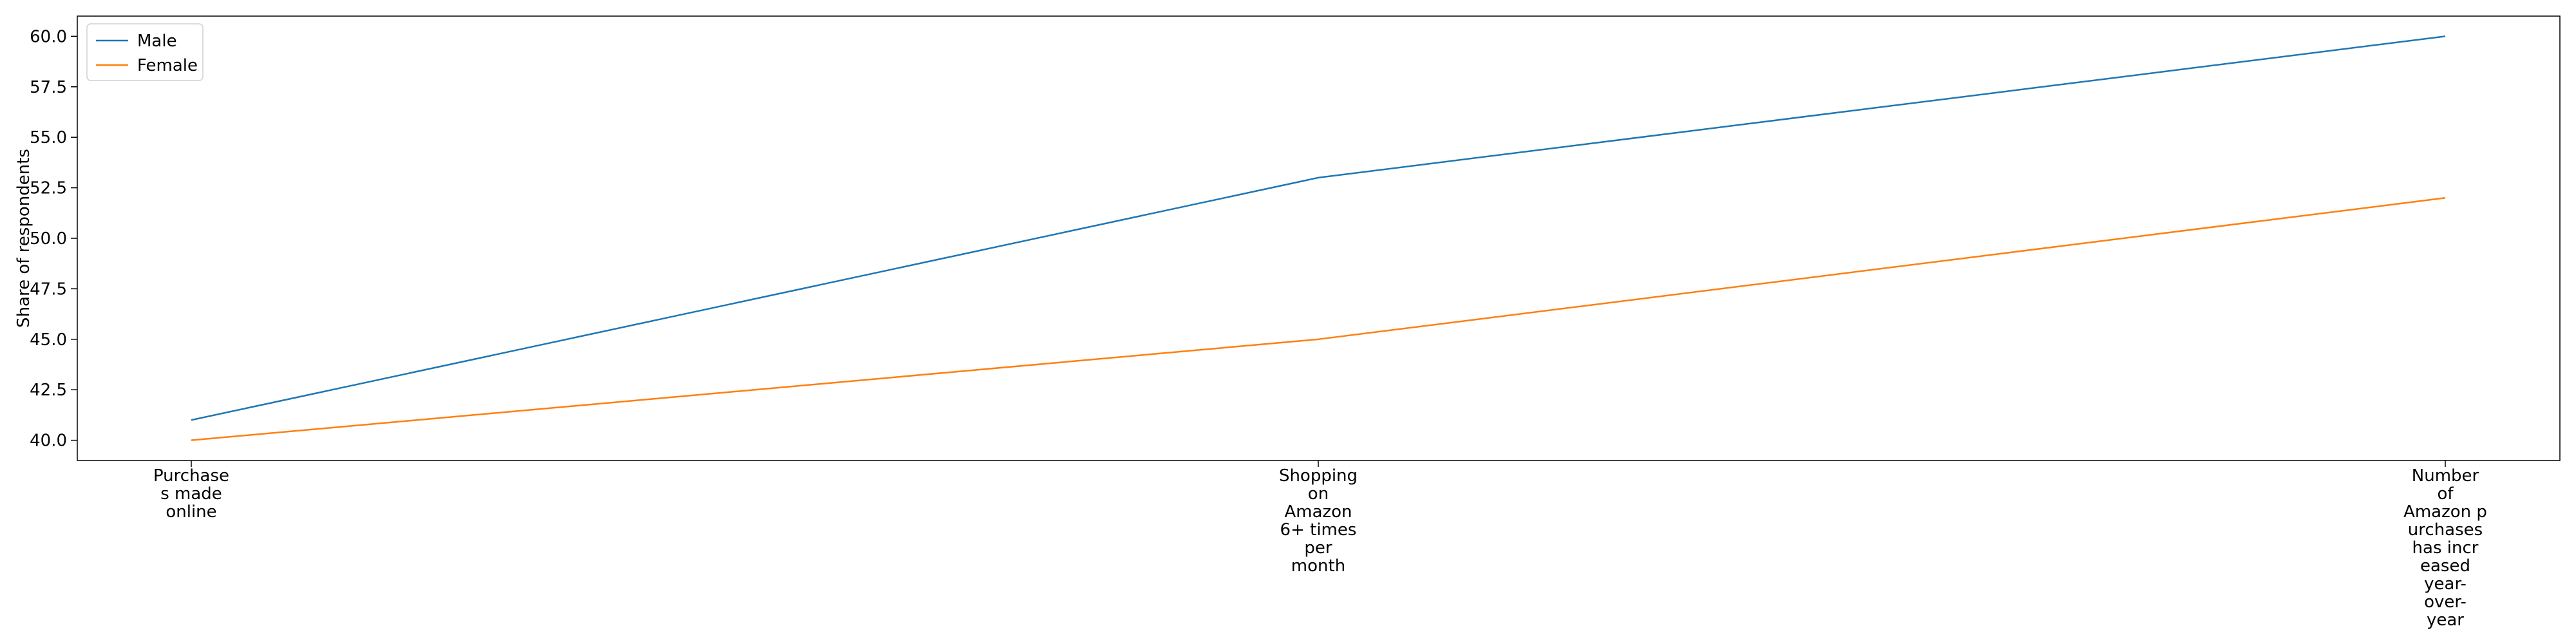 This screenshot has width=2576, height=644. Describe the element at coordinates (167, 65) in the screenshot. I see `legend-label: Female` at that location.